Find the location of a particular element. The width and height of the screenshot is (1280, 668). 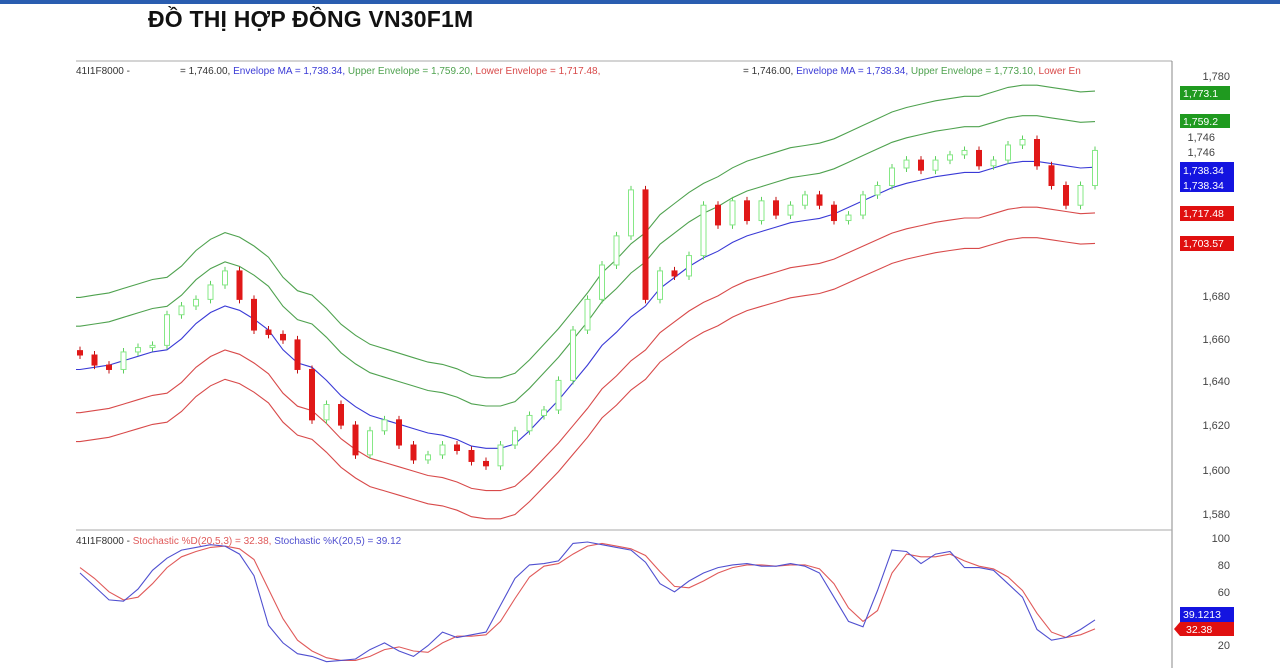

lower-outer-tag is located at coordinates (1207, 243).